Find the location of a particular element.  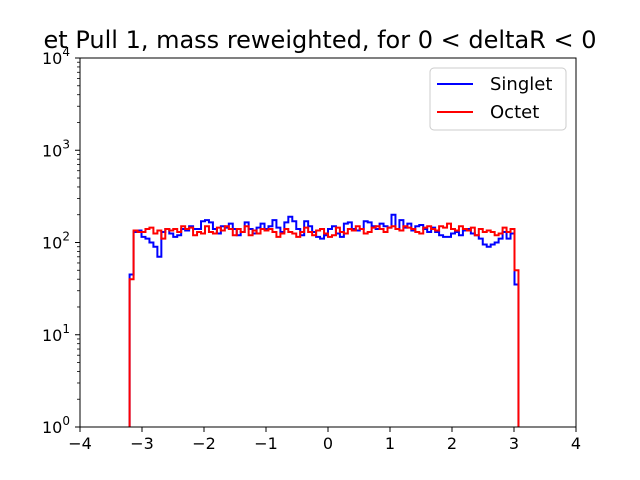

x-tick-label: 1 is located at coordinates (390, 443).